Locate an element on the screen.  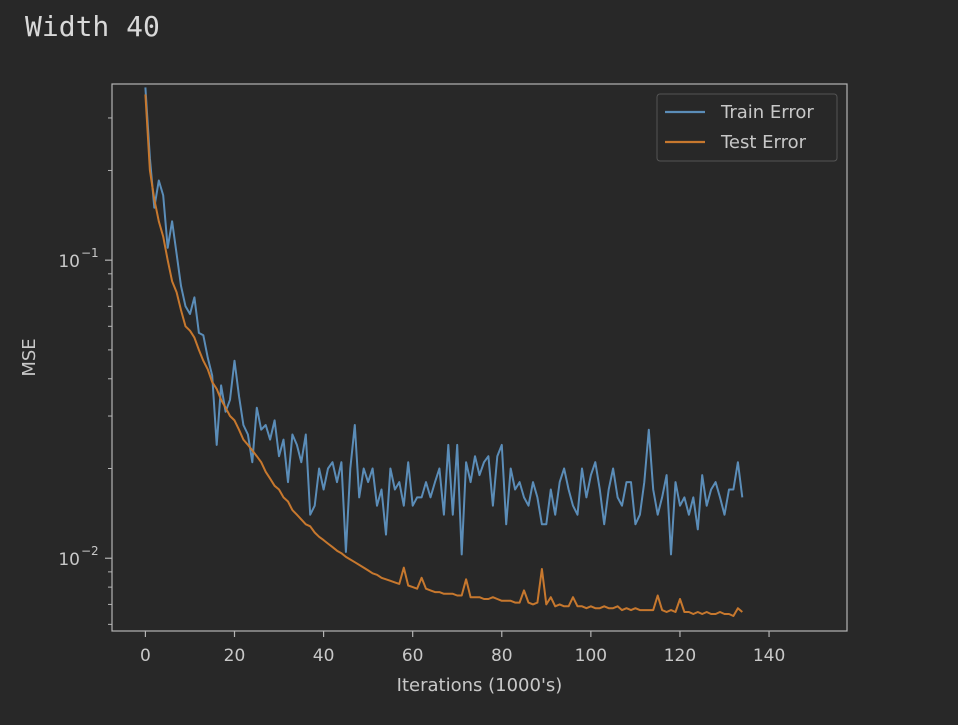
legend-box is located at coordinates (747, 127).